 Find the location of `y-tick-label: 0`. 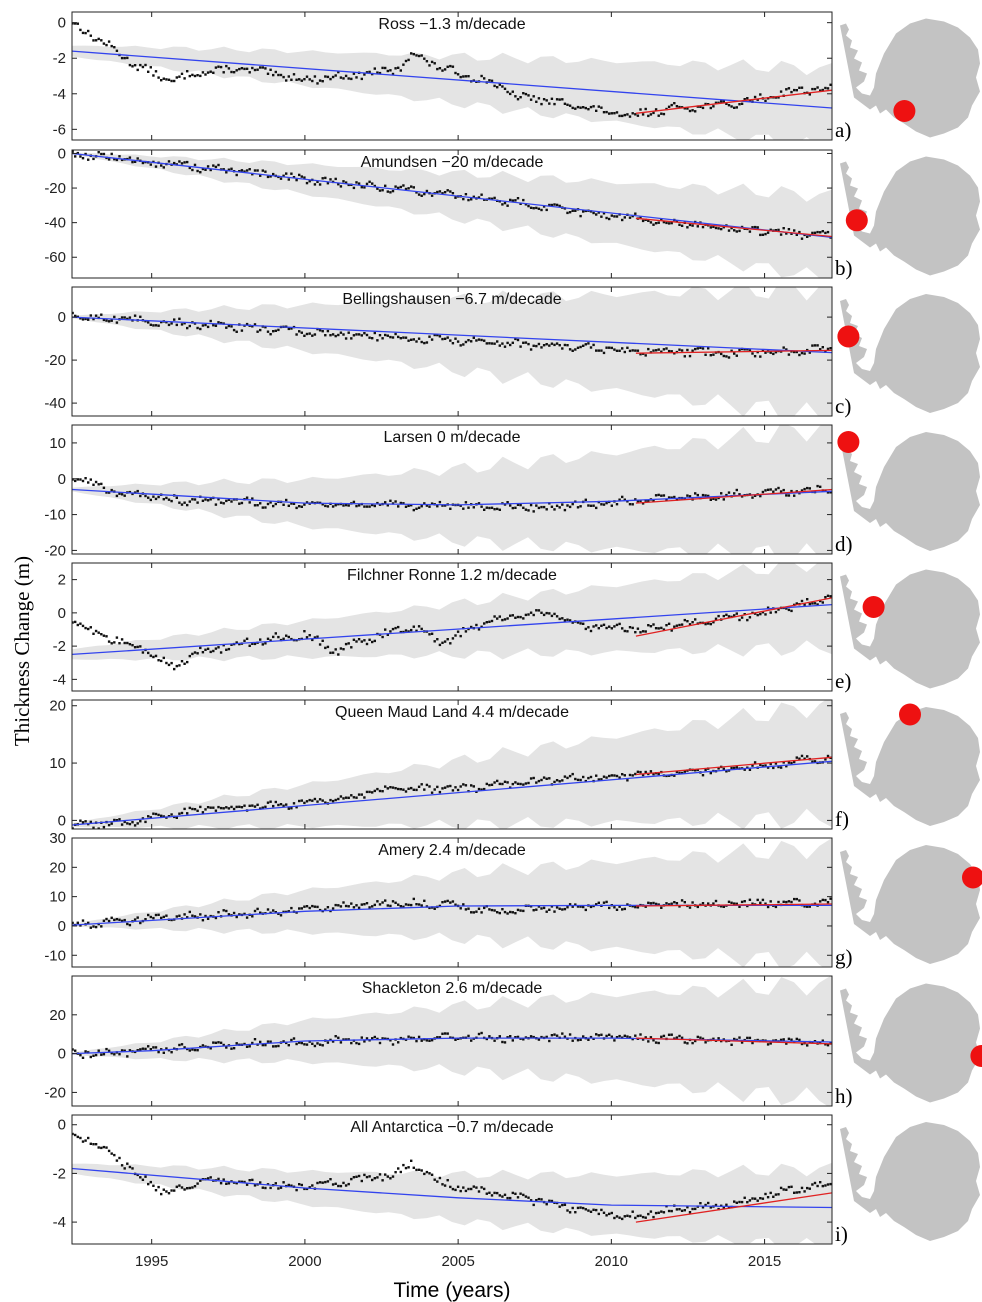

y-tick-label: 0 is located at coordinates (62, 479).